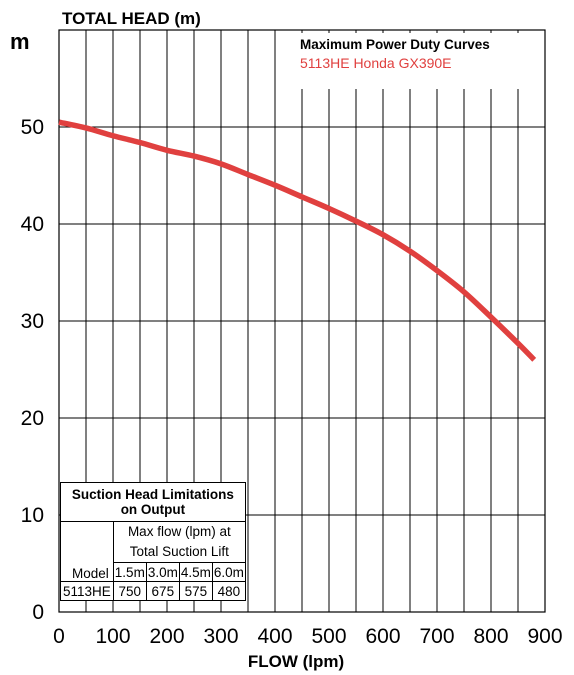 The image size is (574, 675). What do you see at coordinates (32, 515) in the screenshot?
I see `y-tick-label: 10` at bounding box center [32, 515].